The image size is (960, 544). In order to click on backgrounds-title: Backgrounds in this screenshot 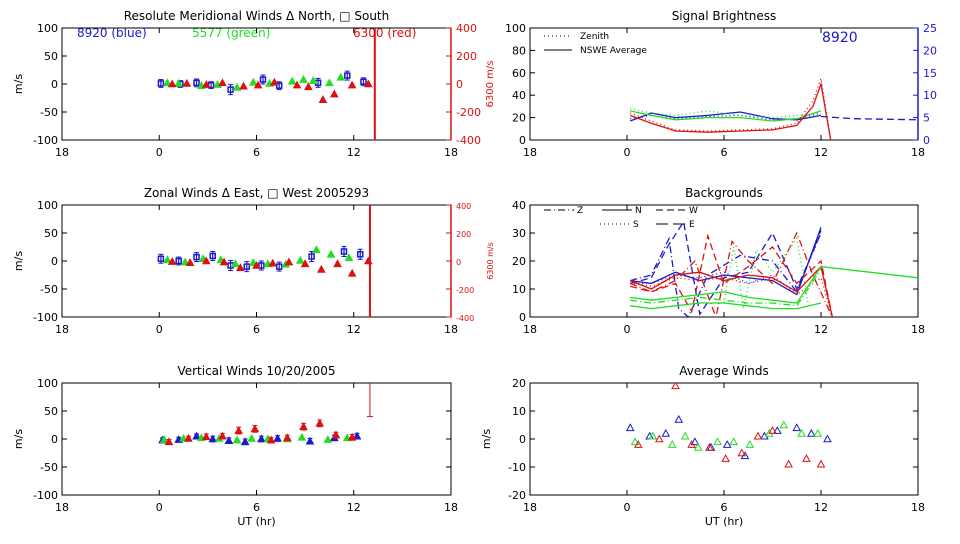, I will do `click(724, 193)`.